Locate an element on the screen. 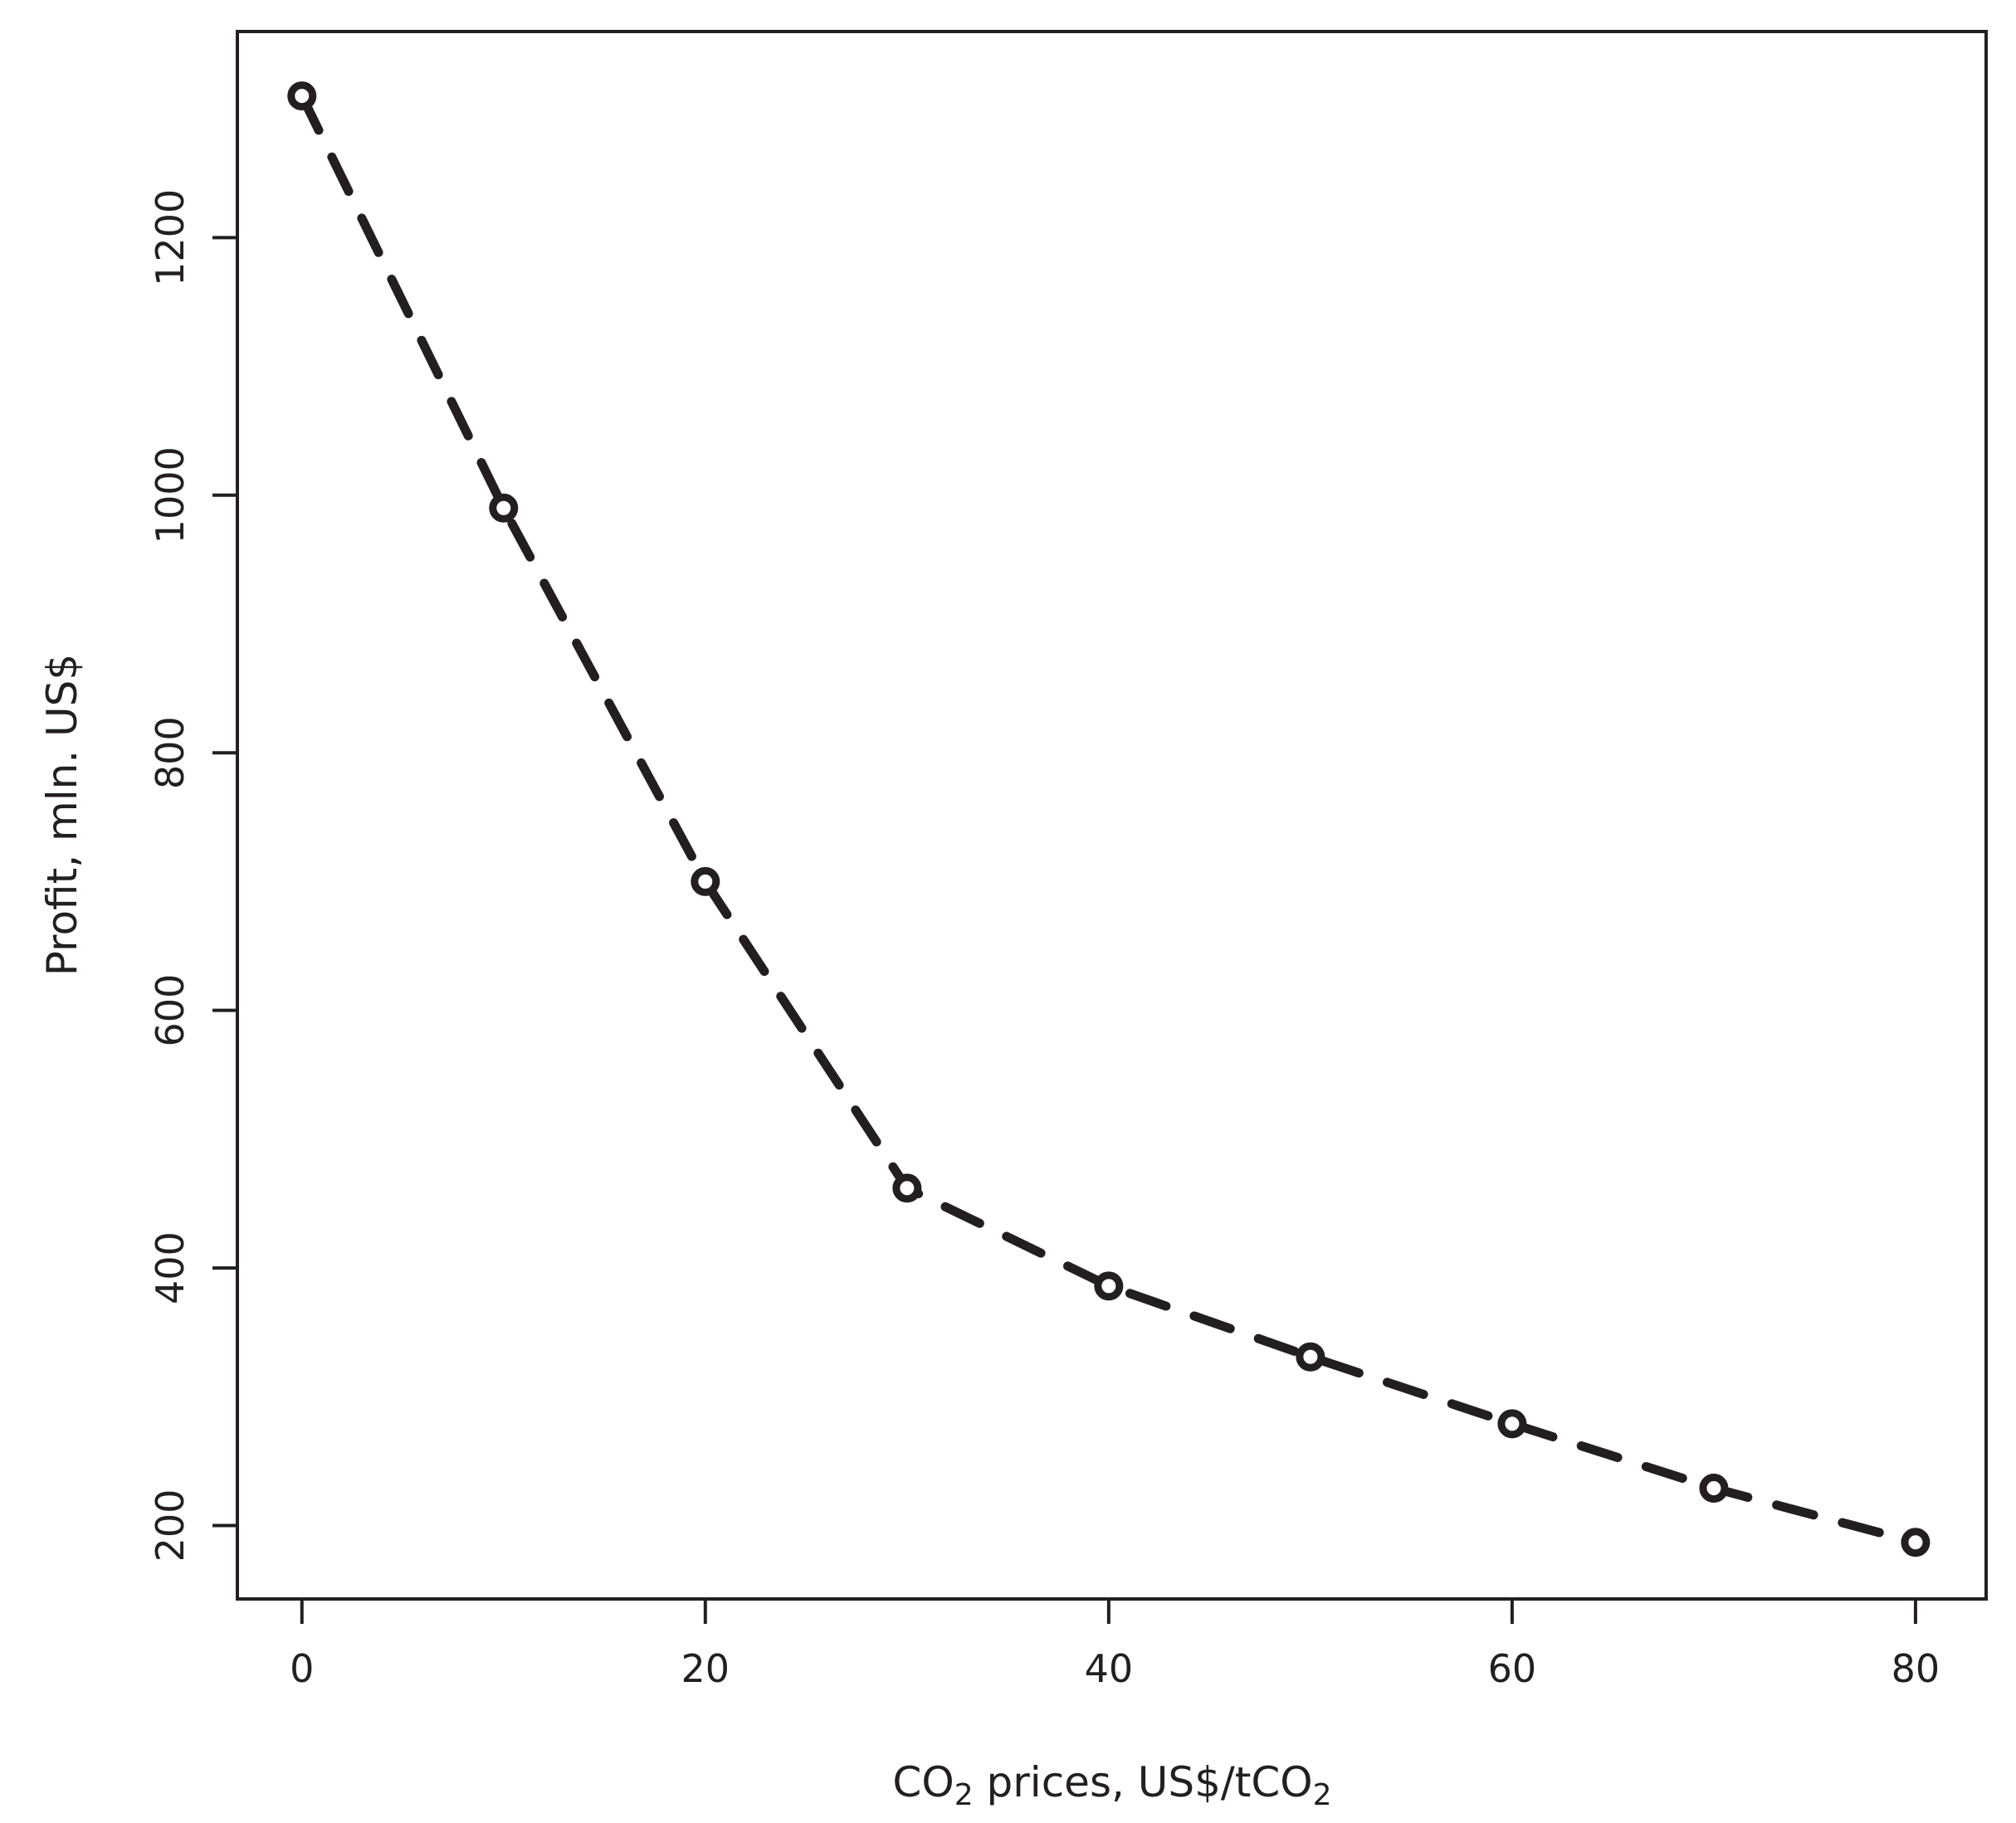  x-tick-label: 40 is located at coordinates (1109, 1668).